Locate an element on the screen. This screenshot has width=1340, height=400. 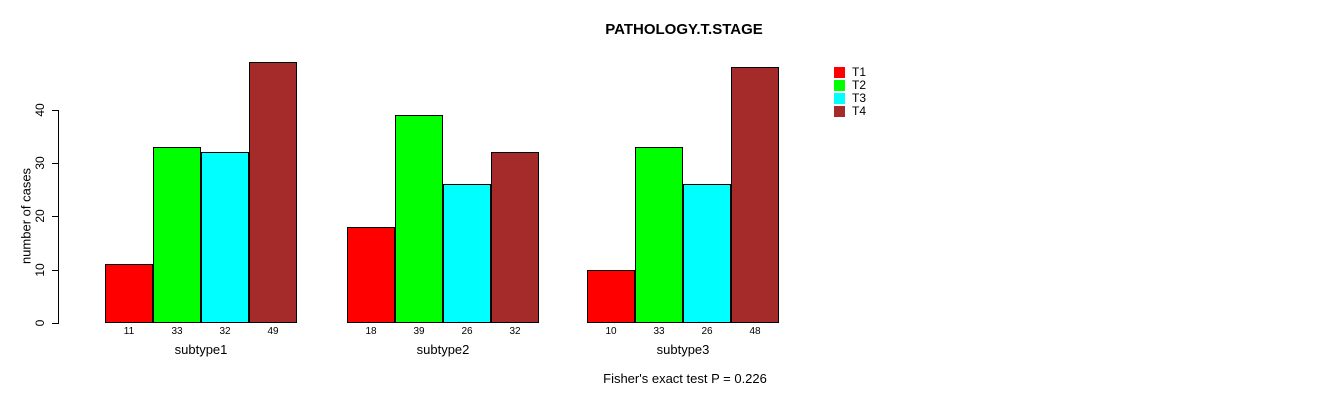
legend-item: T1 is located at coordinates (850, 72).